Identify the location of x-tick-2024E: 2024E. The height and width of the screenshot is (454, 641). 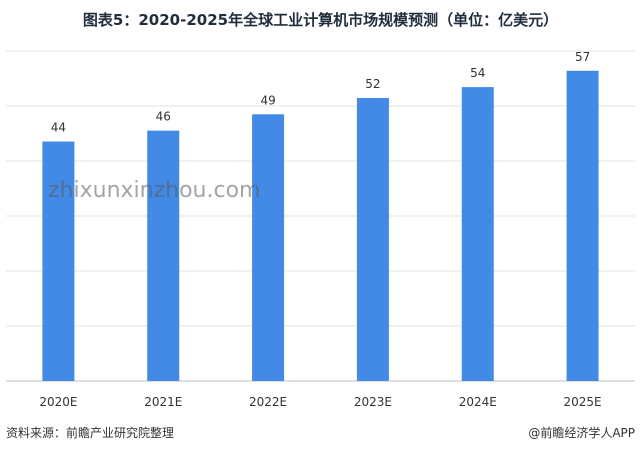
(478, 402).